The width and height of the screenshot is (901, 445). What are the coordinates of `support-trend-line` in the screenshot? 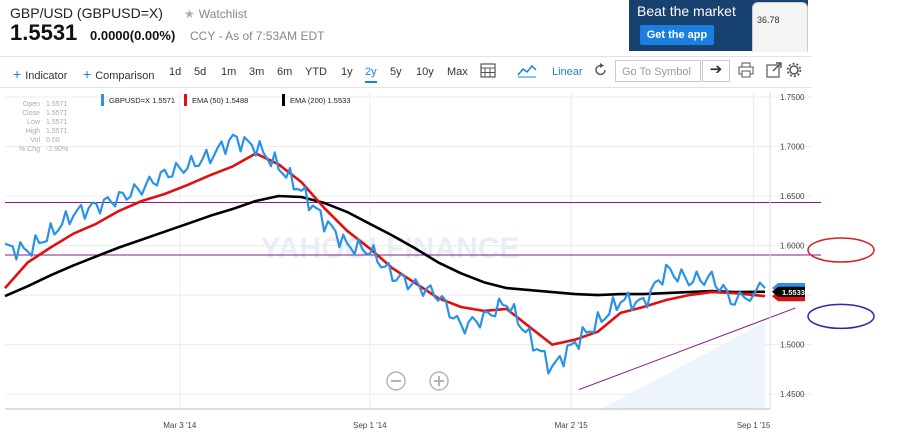 It's located at (687, 349).